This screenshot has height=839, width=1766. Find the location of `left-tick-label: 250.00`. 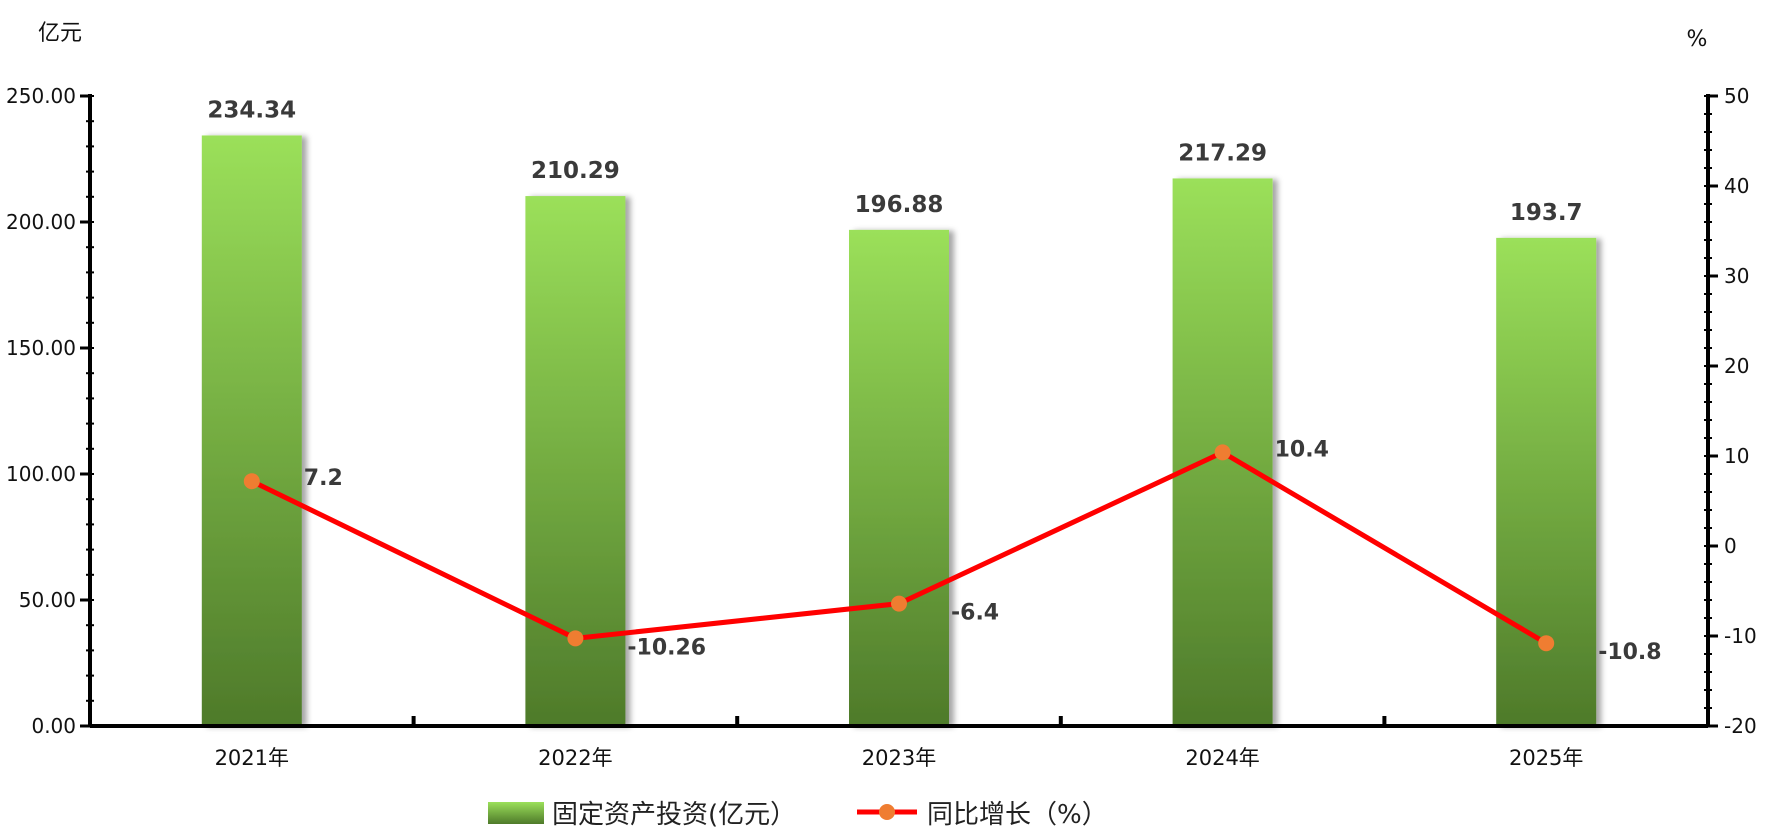

left-tick-label: 250.00 is located at coordinates (41, 96).